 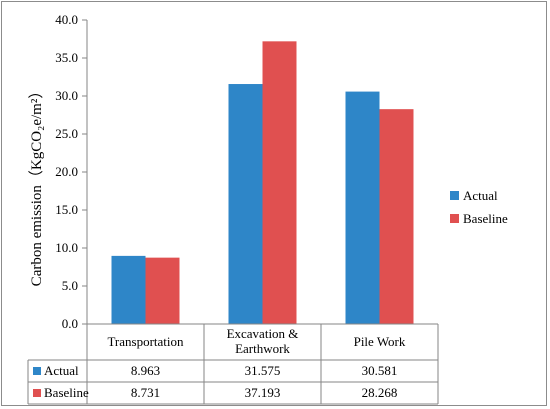 I want to click on y-axis-label: Carbon emission（KgCO₂e/m²）, so click(x=36, y=185).